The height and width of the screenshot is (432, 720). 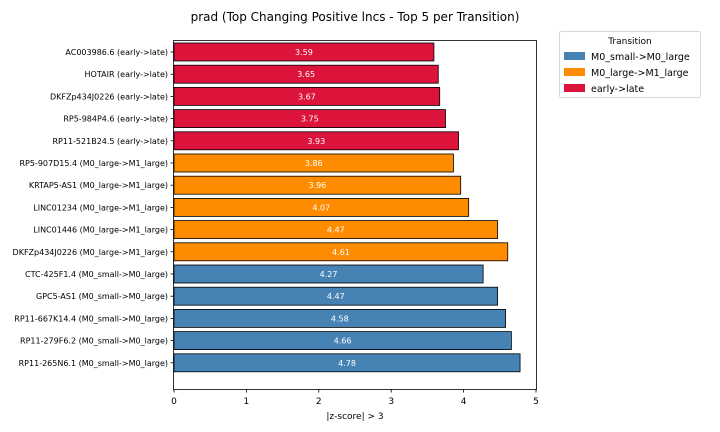 I want to click on x-tick-label: 5, so click(x=536, y=402).